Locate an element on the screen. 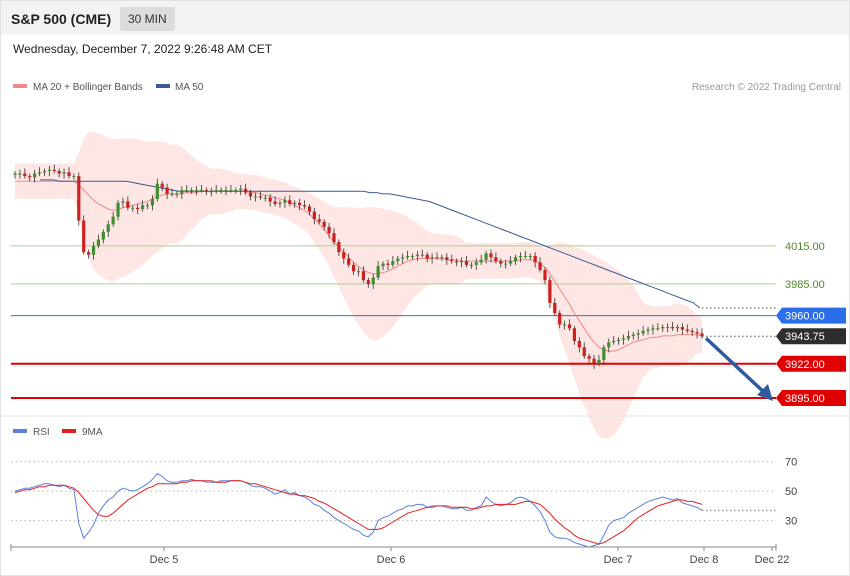 The height and width of the screenshot is (576, 850). level-tag-3922.00 is located at coordinates (811, 363).